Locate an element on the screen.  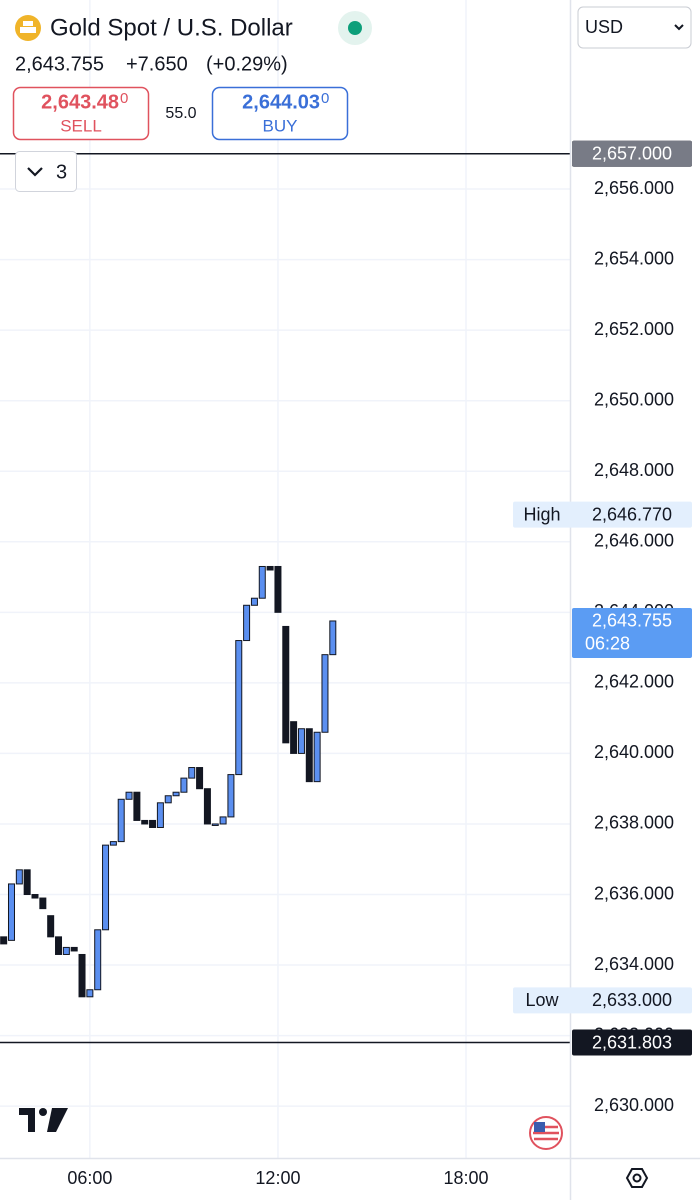
buy-label: BUY is located at coordinates (280, 125).